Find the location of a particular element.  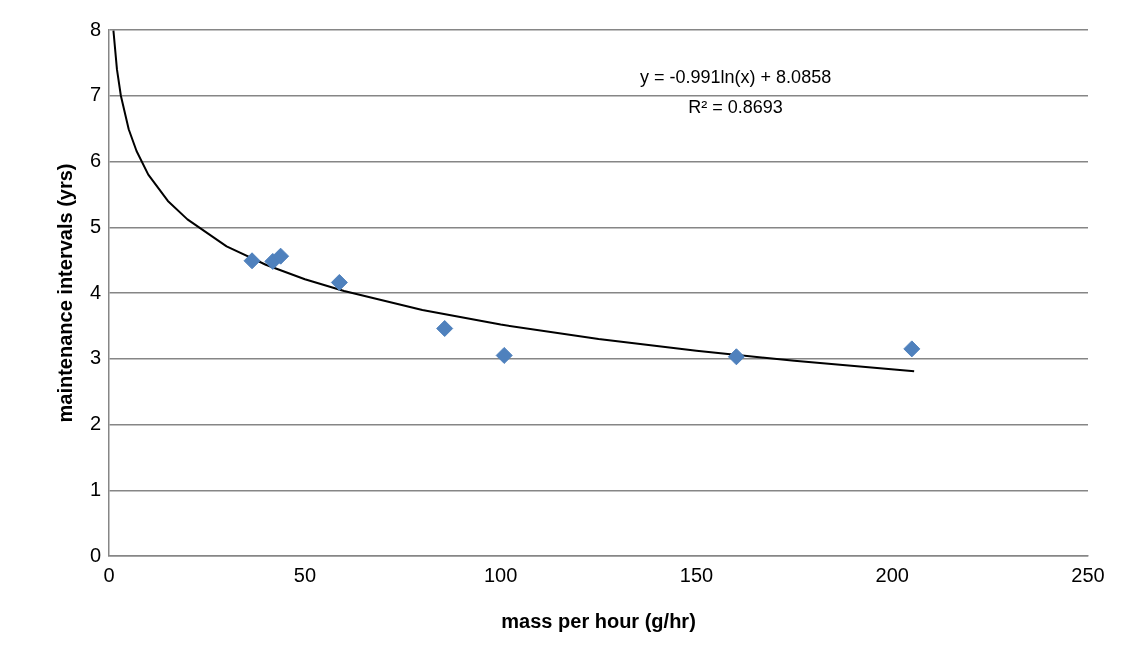

y-tick-label: 3 is located at coordinates (96, 357).